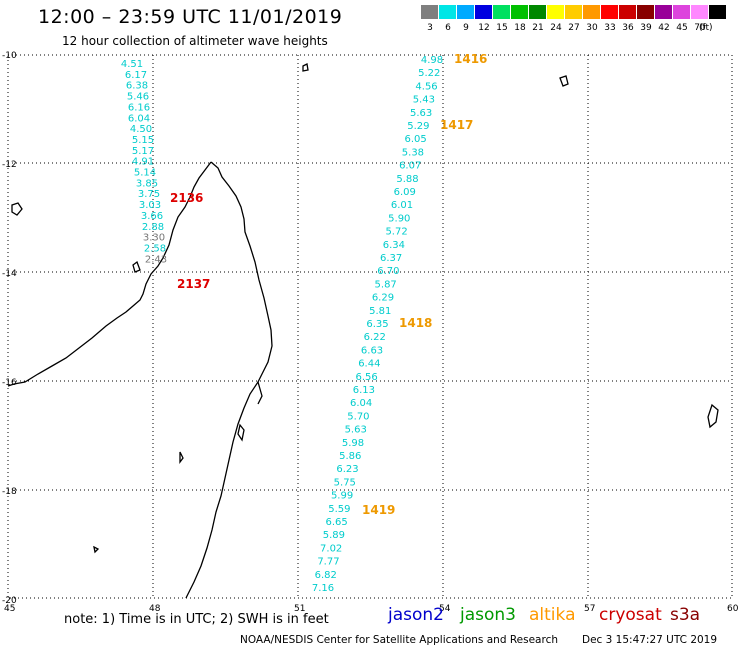 This screenshot has height=650, width=740. I want to click on wave-height-value: 6.44, so click(369, 364).